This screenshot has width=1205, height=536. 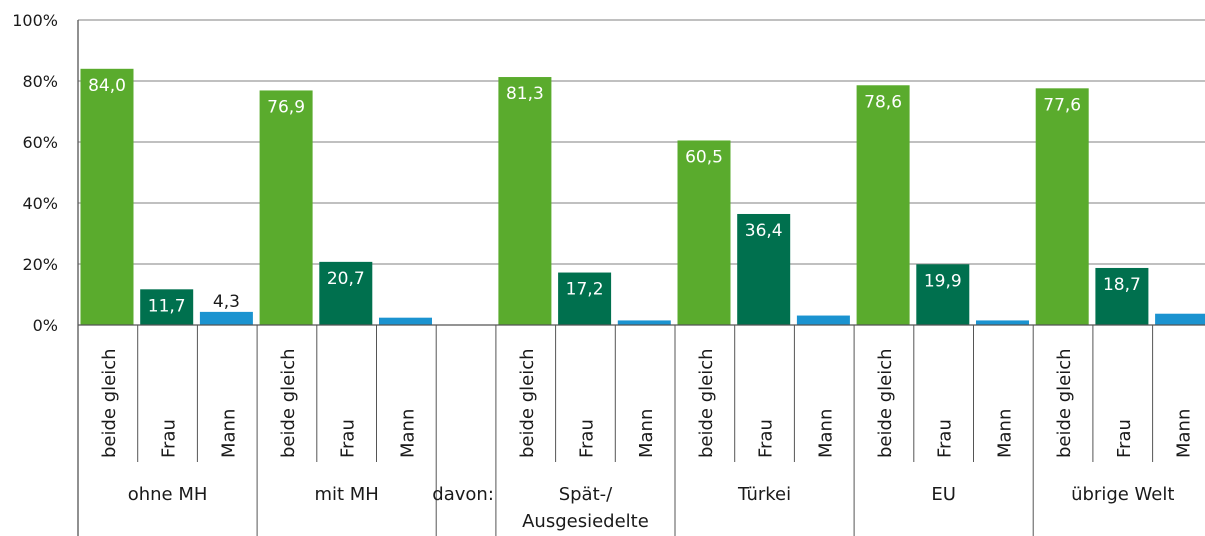 What do you see at coordinates (525, 94) in the screenshot?
I see `data-label: 81,3` at bounding box center [525, 94].